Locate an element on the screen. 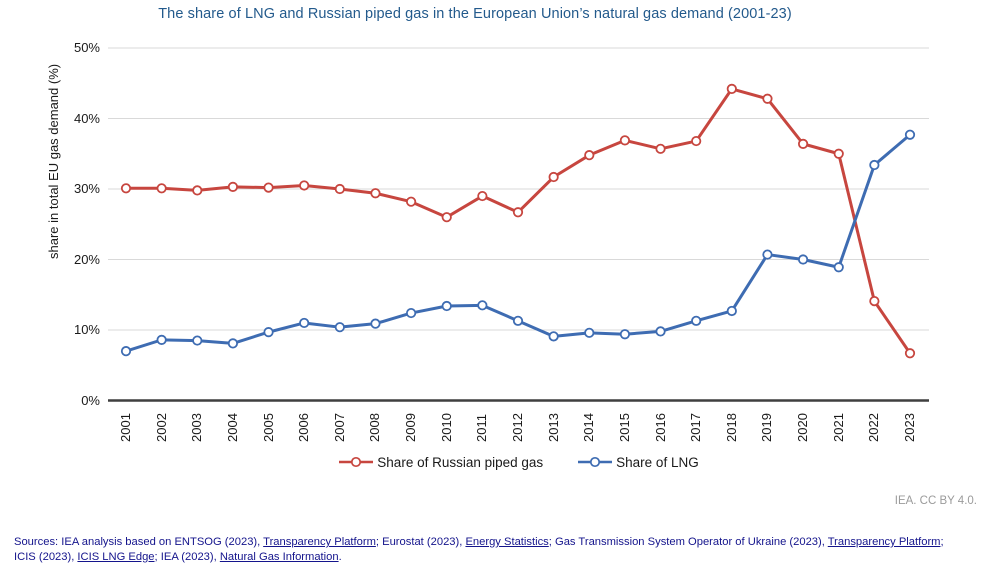 The image size is (982, 569). license-attribution: IEA. CC BY 4.0. is located at coordinates (935, 501).